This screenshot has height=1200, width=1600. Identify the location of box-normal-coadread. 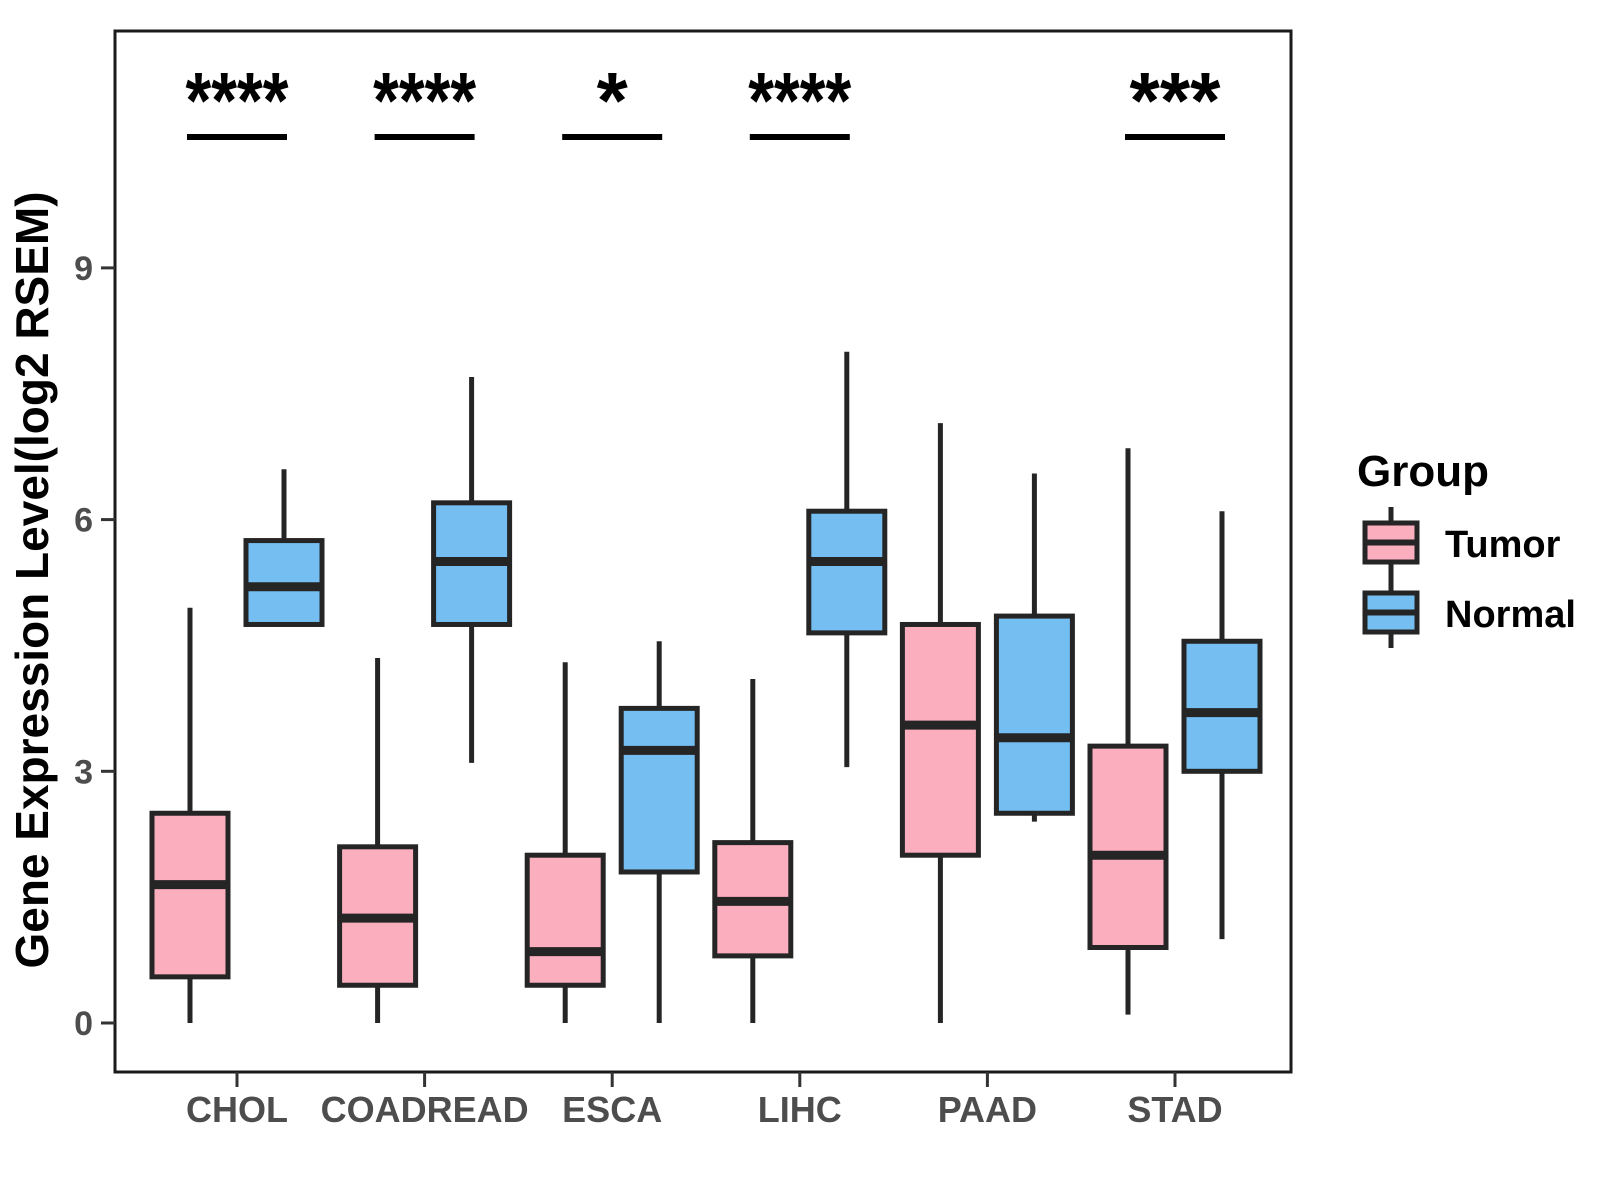
(472, 569).